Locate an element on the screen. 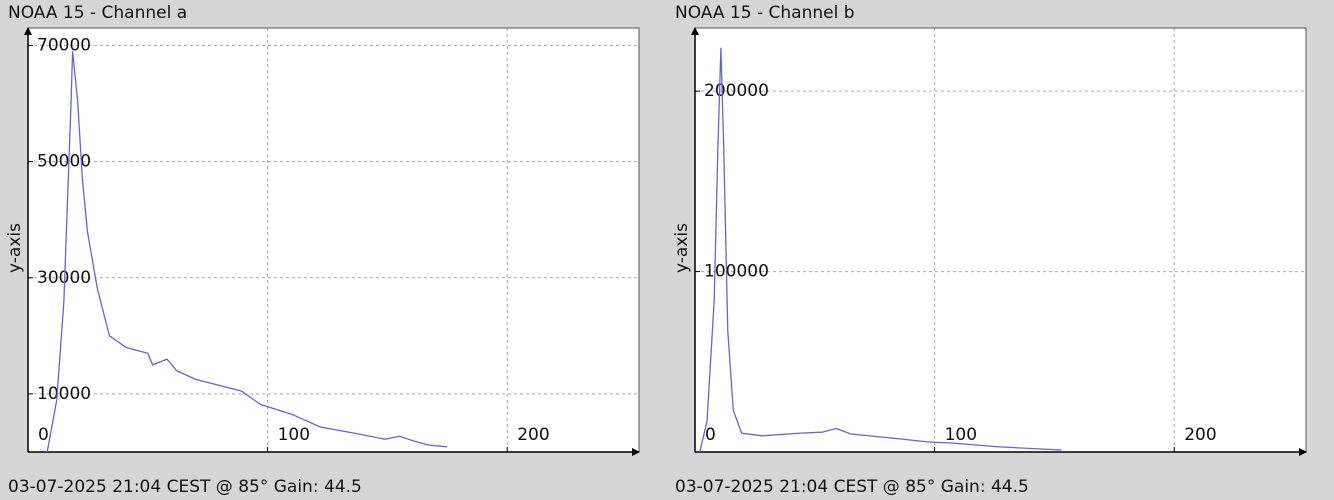  y-tick-label: 50000 is located at coordinates (64, 162).